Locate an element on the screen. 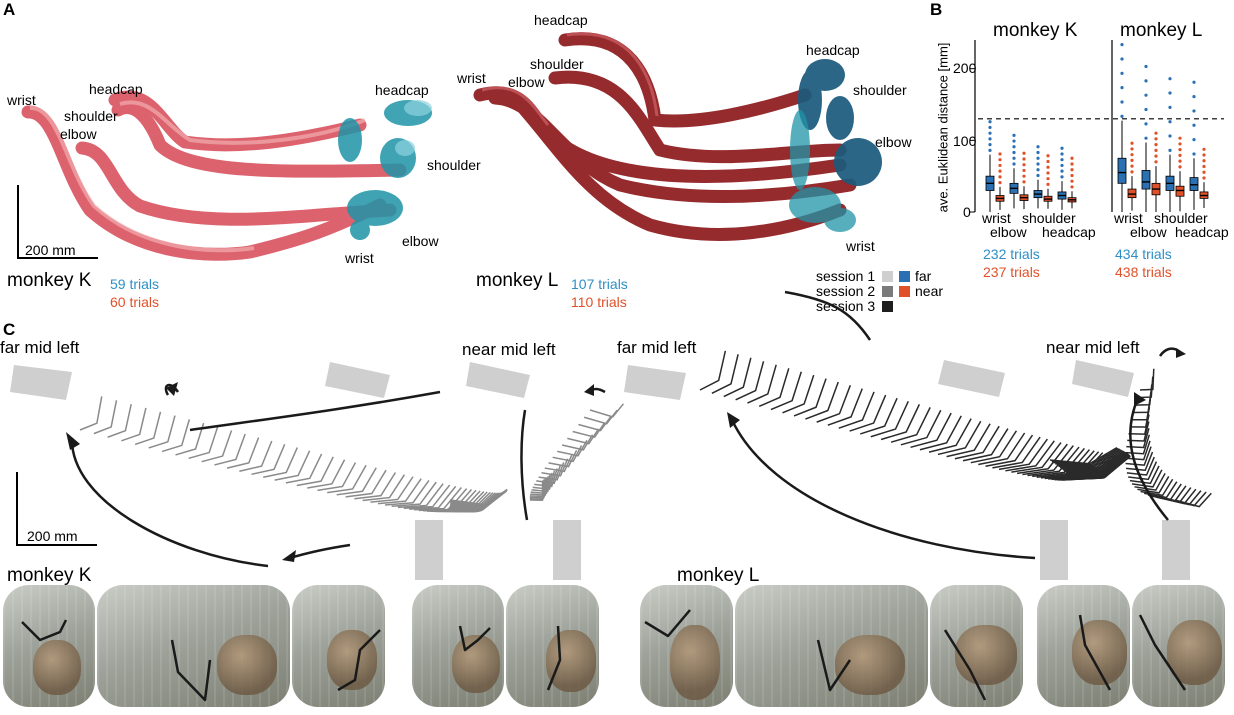 The width and height of the screenshot is (1234, 715). k-label-wrist-right: wrist is located at coordinates (359, 258).